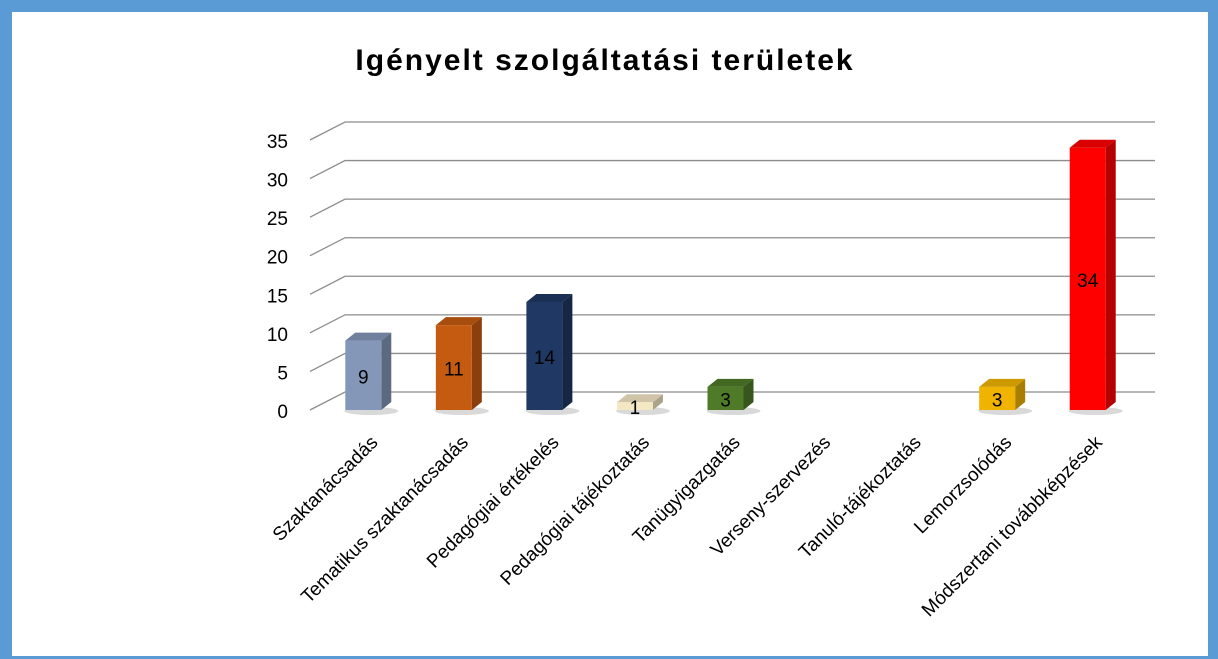  I want to click on y-tick-label: 25, so click(277, 219).